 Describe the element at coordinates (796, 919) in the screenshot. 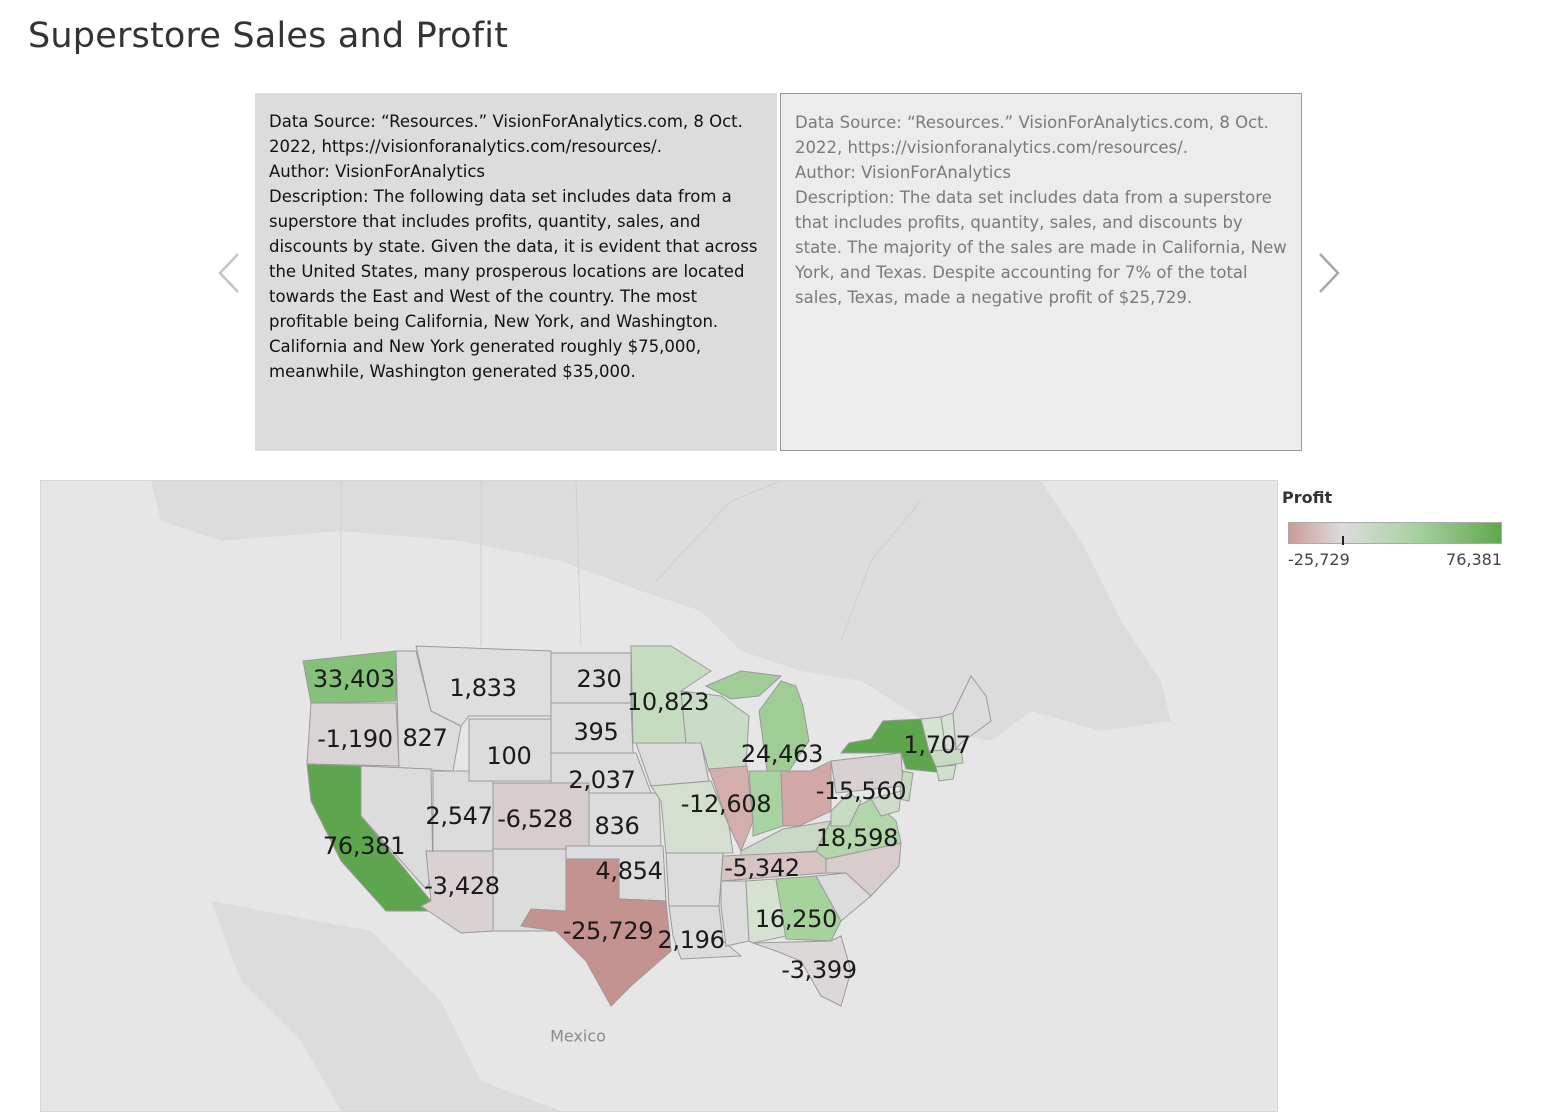

I see `profit-label: 16,250` at that location.